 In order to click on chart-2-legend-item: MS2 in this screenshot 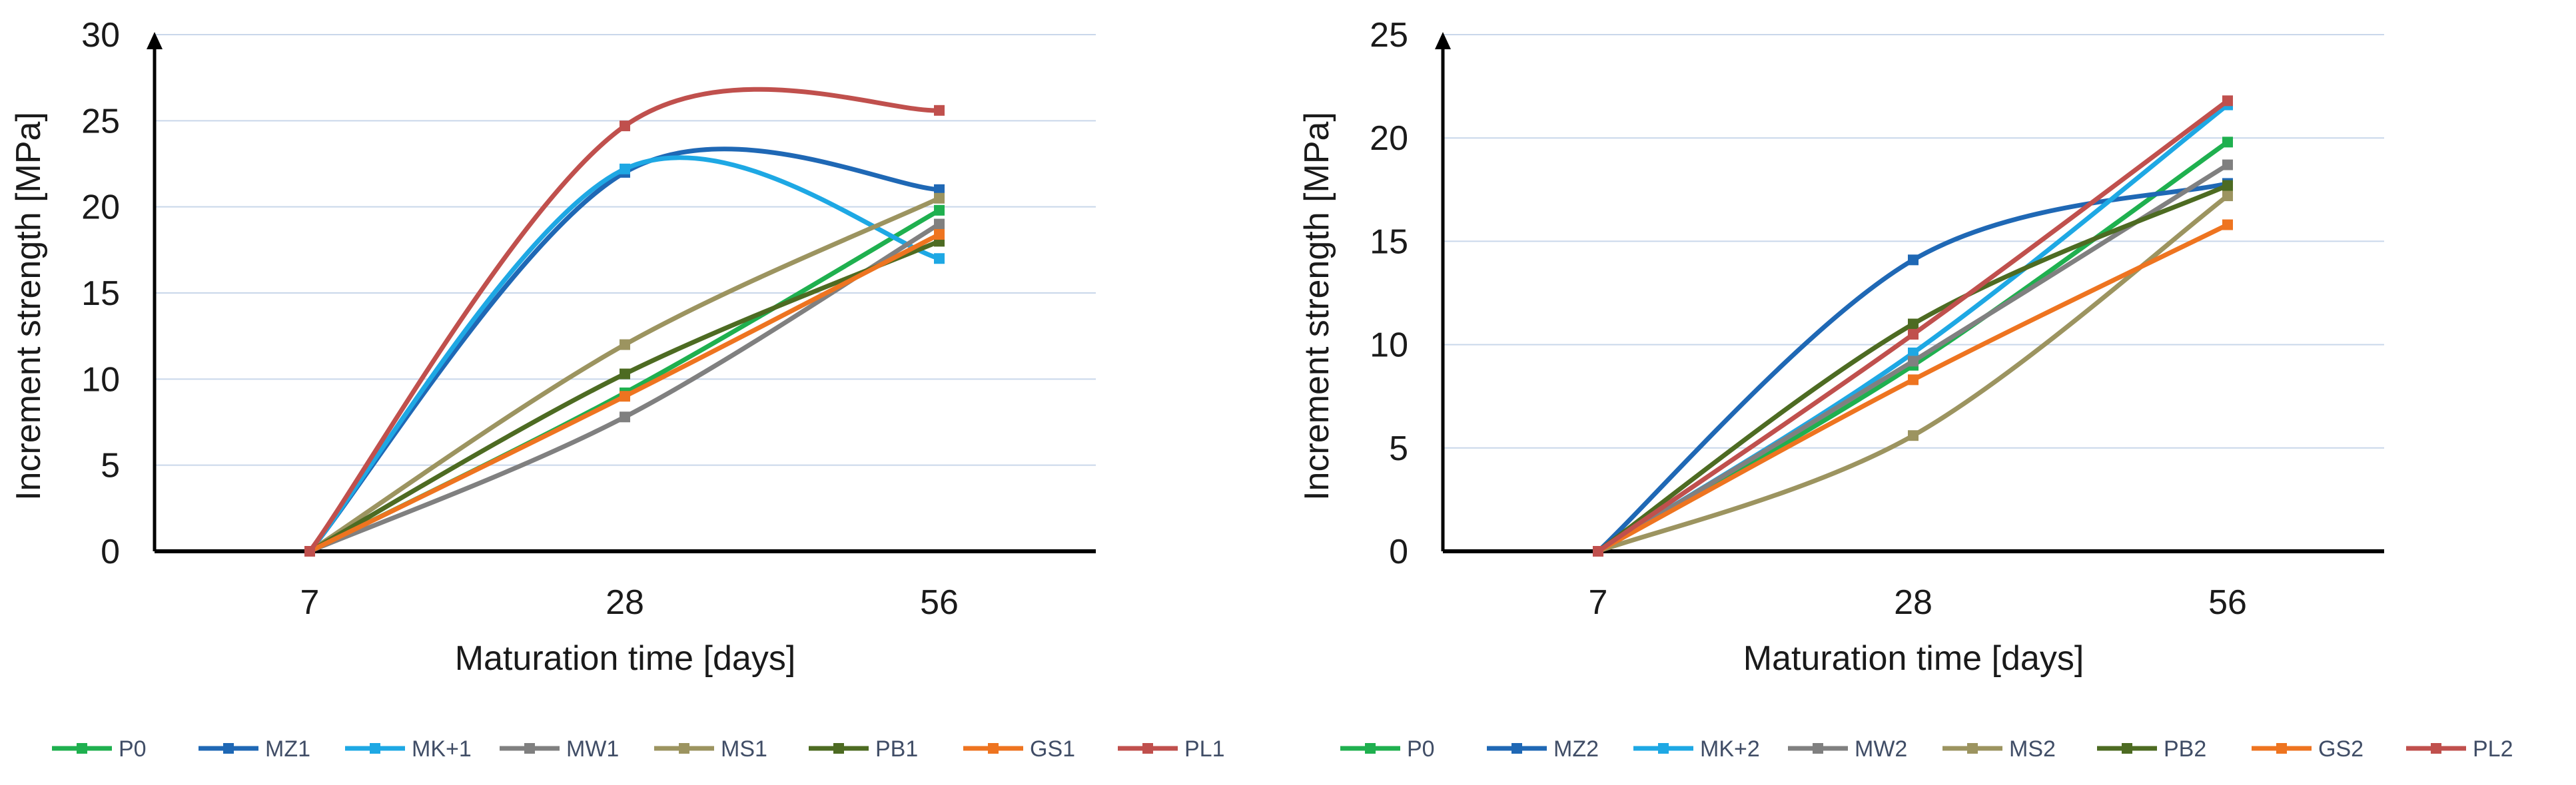, I will do `click(1999, 749)`.